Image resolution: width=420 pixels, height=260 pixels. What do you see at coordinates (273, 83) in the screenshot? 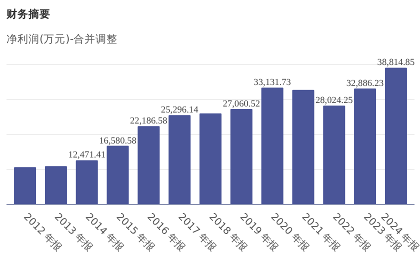
I see `data-label: 33,131.73` at bounding box center [273, 83].